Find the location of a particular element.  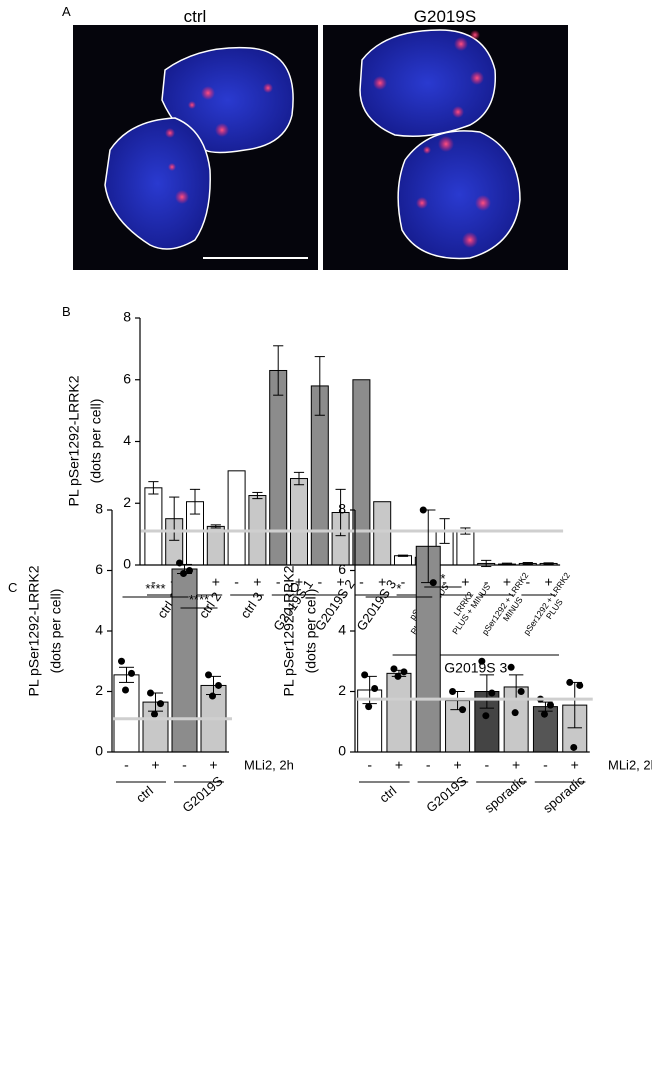

y-tick-label: 6 is located at coordinates (342, 569).